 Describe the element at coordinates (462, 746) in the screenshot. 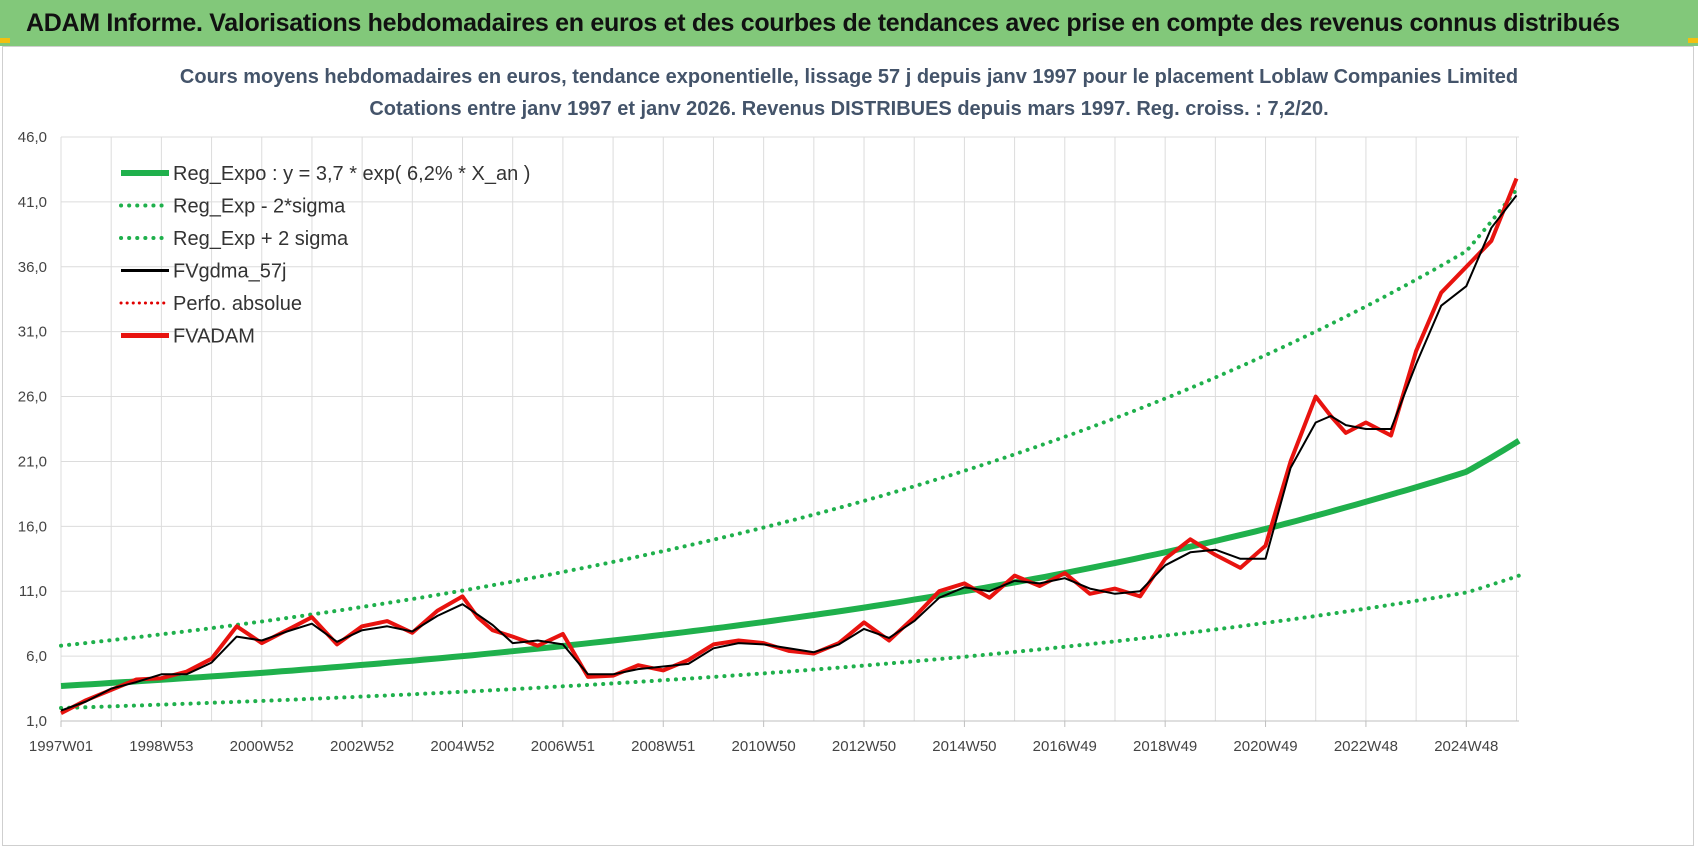

I see `x-tick-label: 2004W52` at that location.